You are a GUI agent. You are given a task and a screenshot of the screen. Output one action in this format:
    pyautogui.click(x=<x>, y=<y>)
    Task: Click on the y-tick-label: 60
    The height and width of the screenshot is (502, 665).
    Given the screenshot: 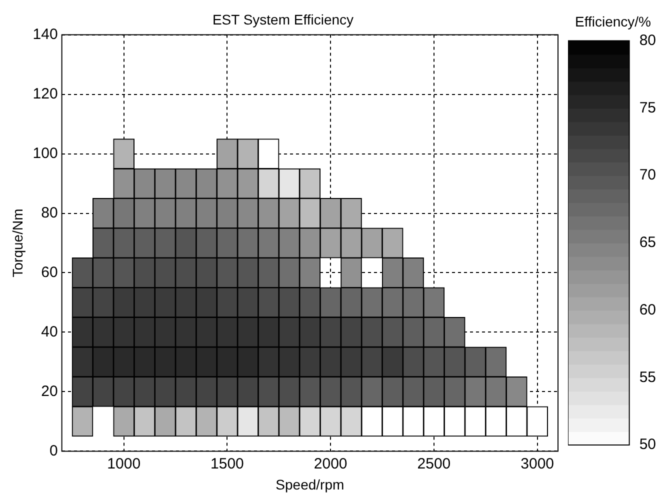 What is the action you would take?
    pyautogui.click(x=49, y=272)
    